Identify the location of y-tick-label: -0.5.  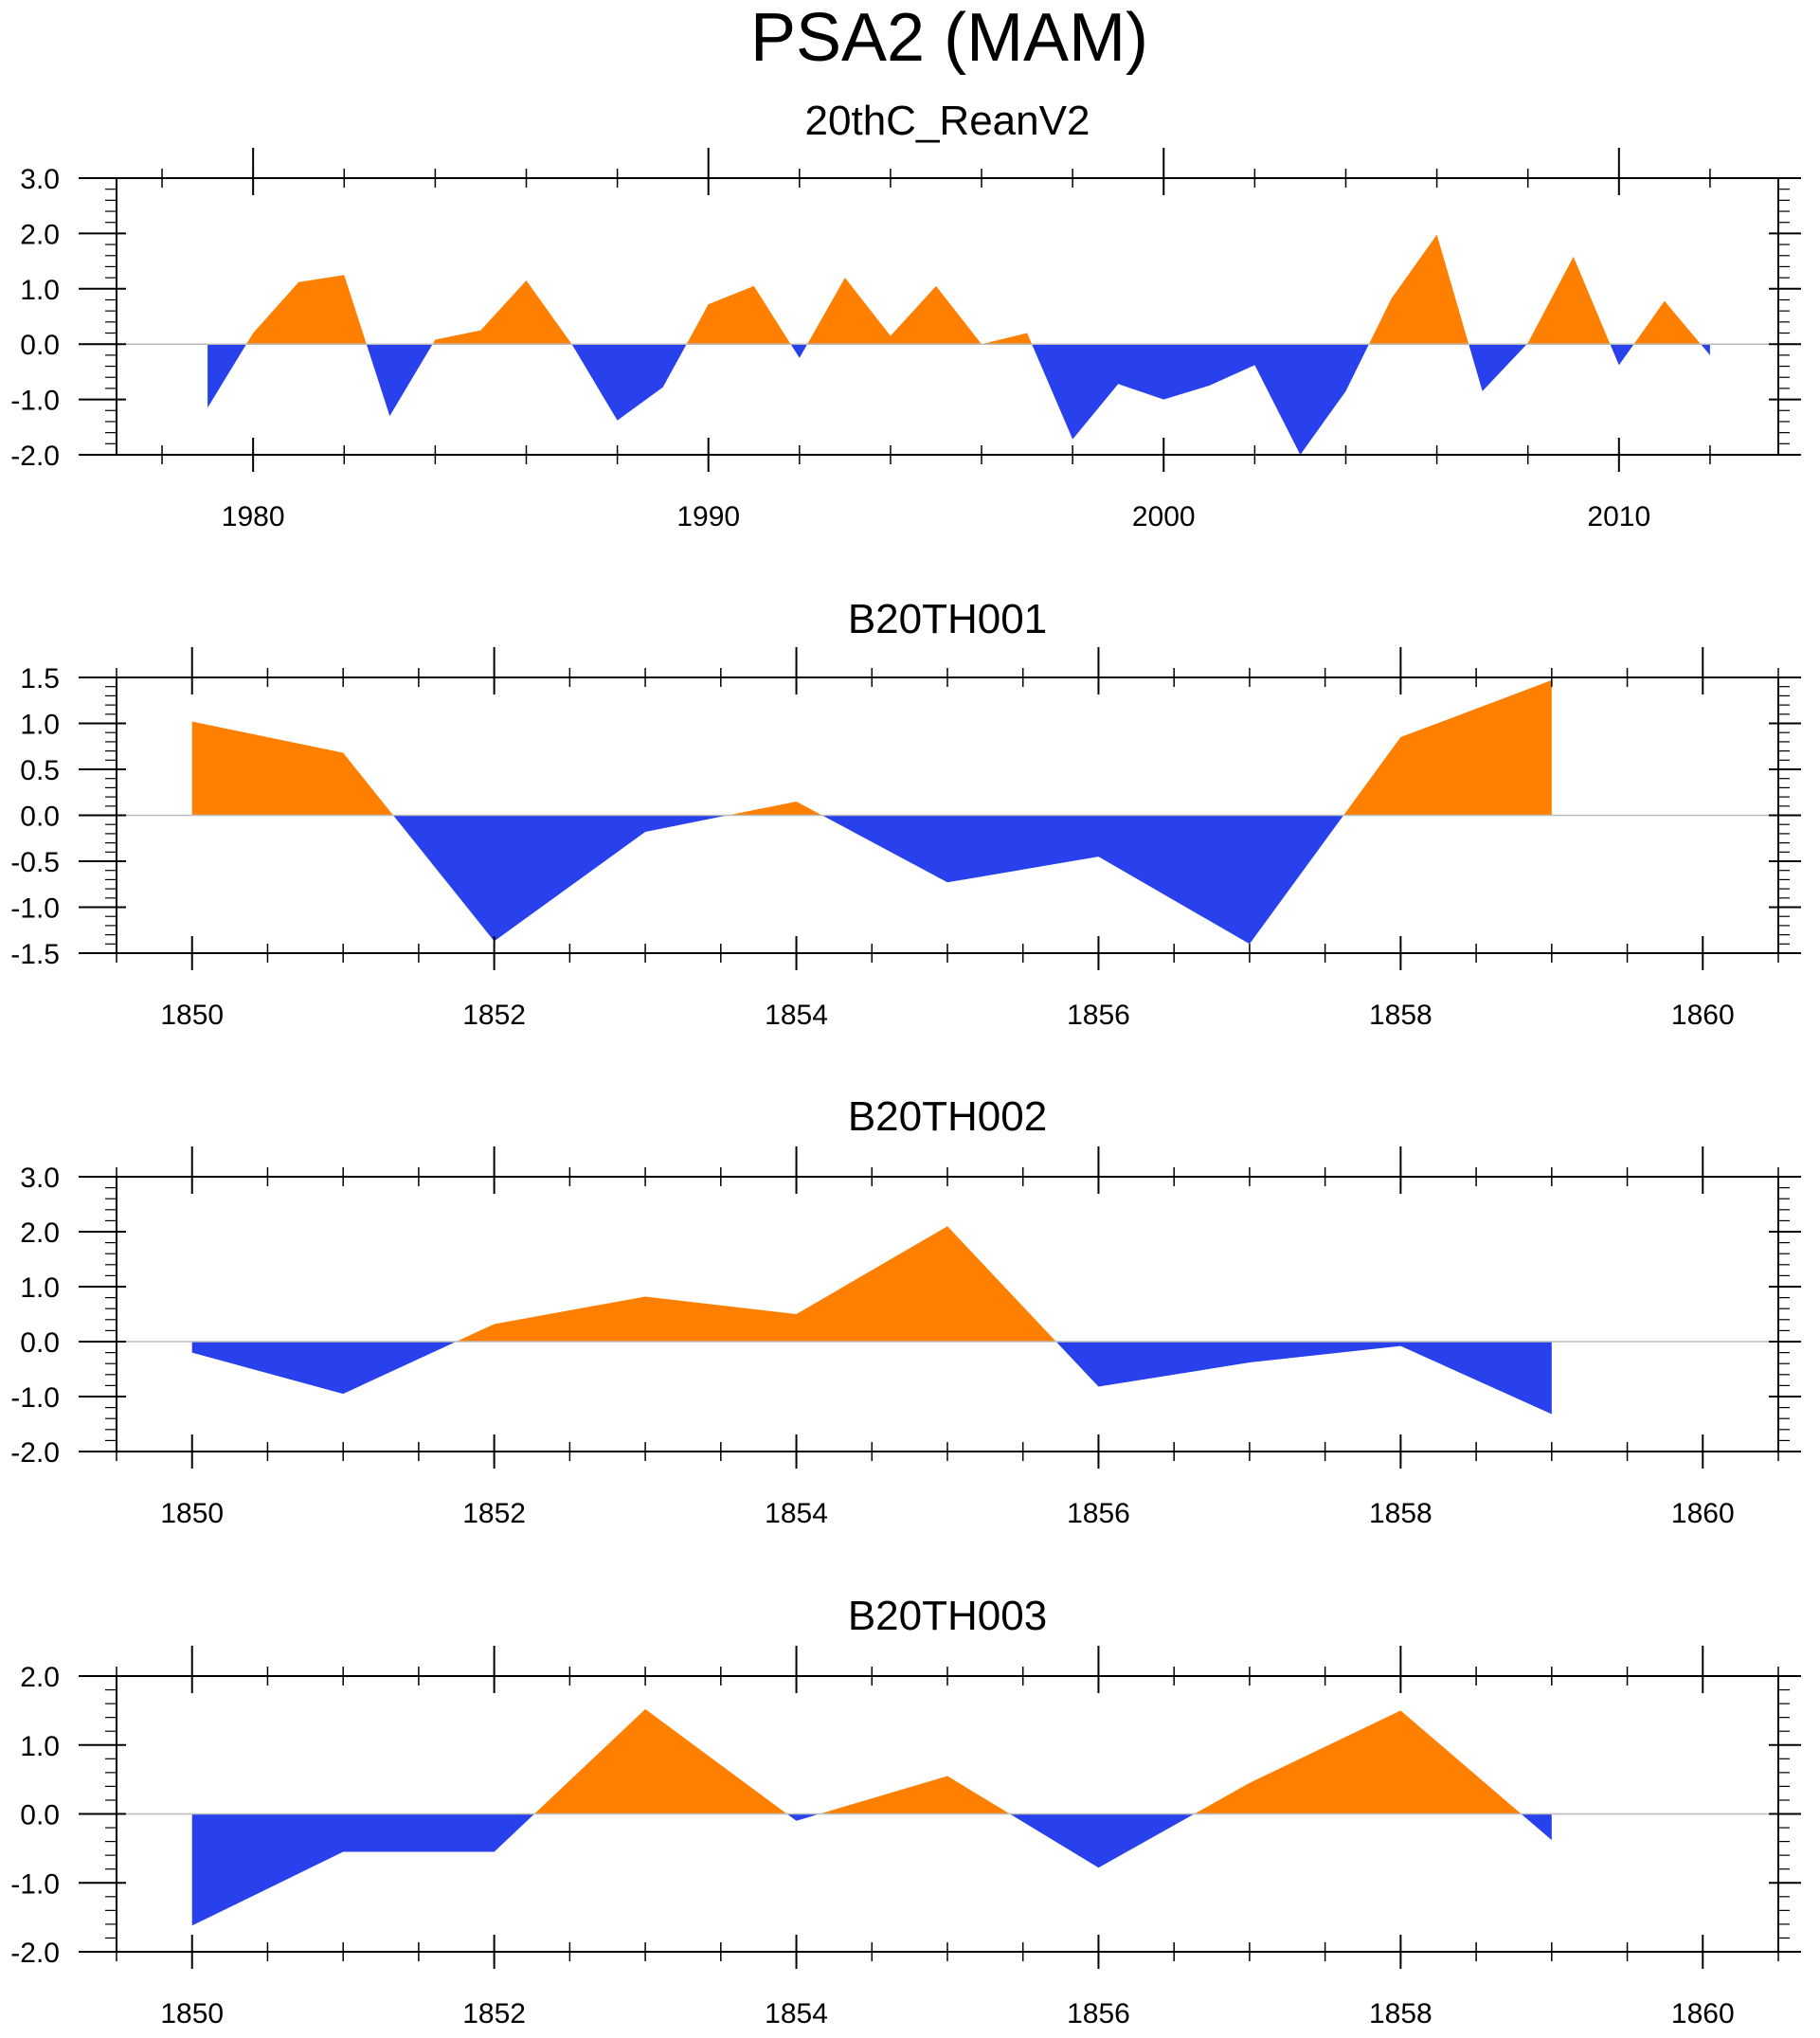
(35, 862).